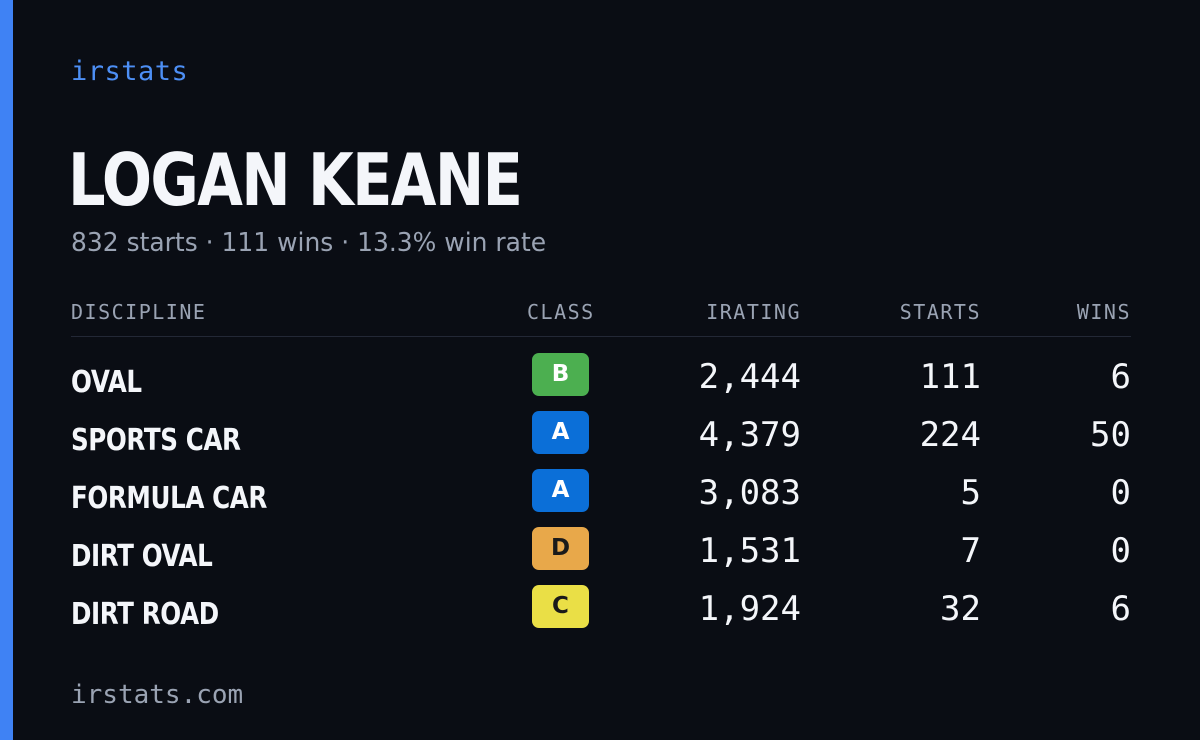  Describe the element at coordinates (169, 498) in the screenshot. I see `discipline-label: FORMULA CAR` at that location.